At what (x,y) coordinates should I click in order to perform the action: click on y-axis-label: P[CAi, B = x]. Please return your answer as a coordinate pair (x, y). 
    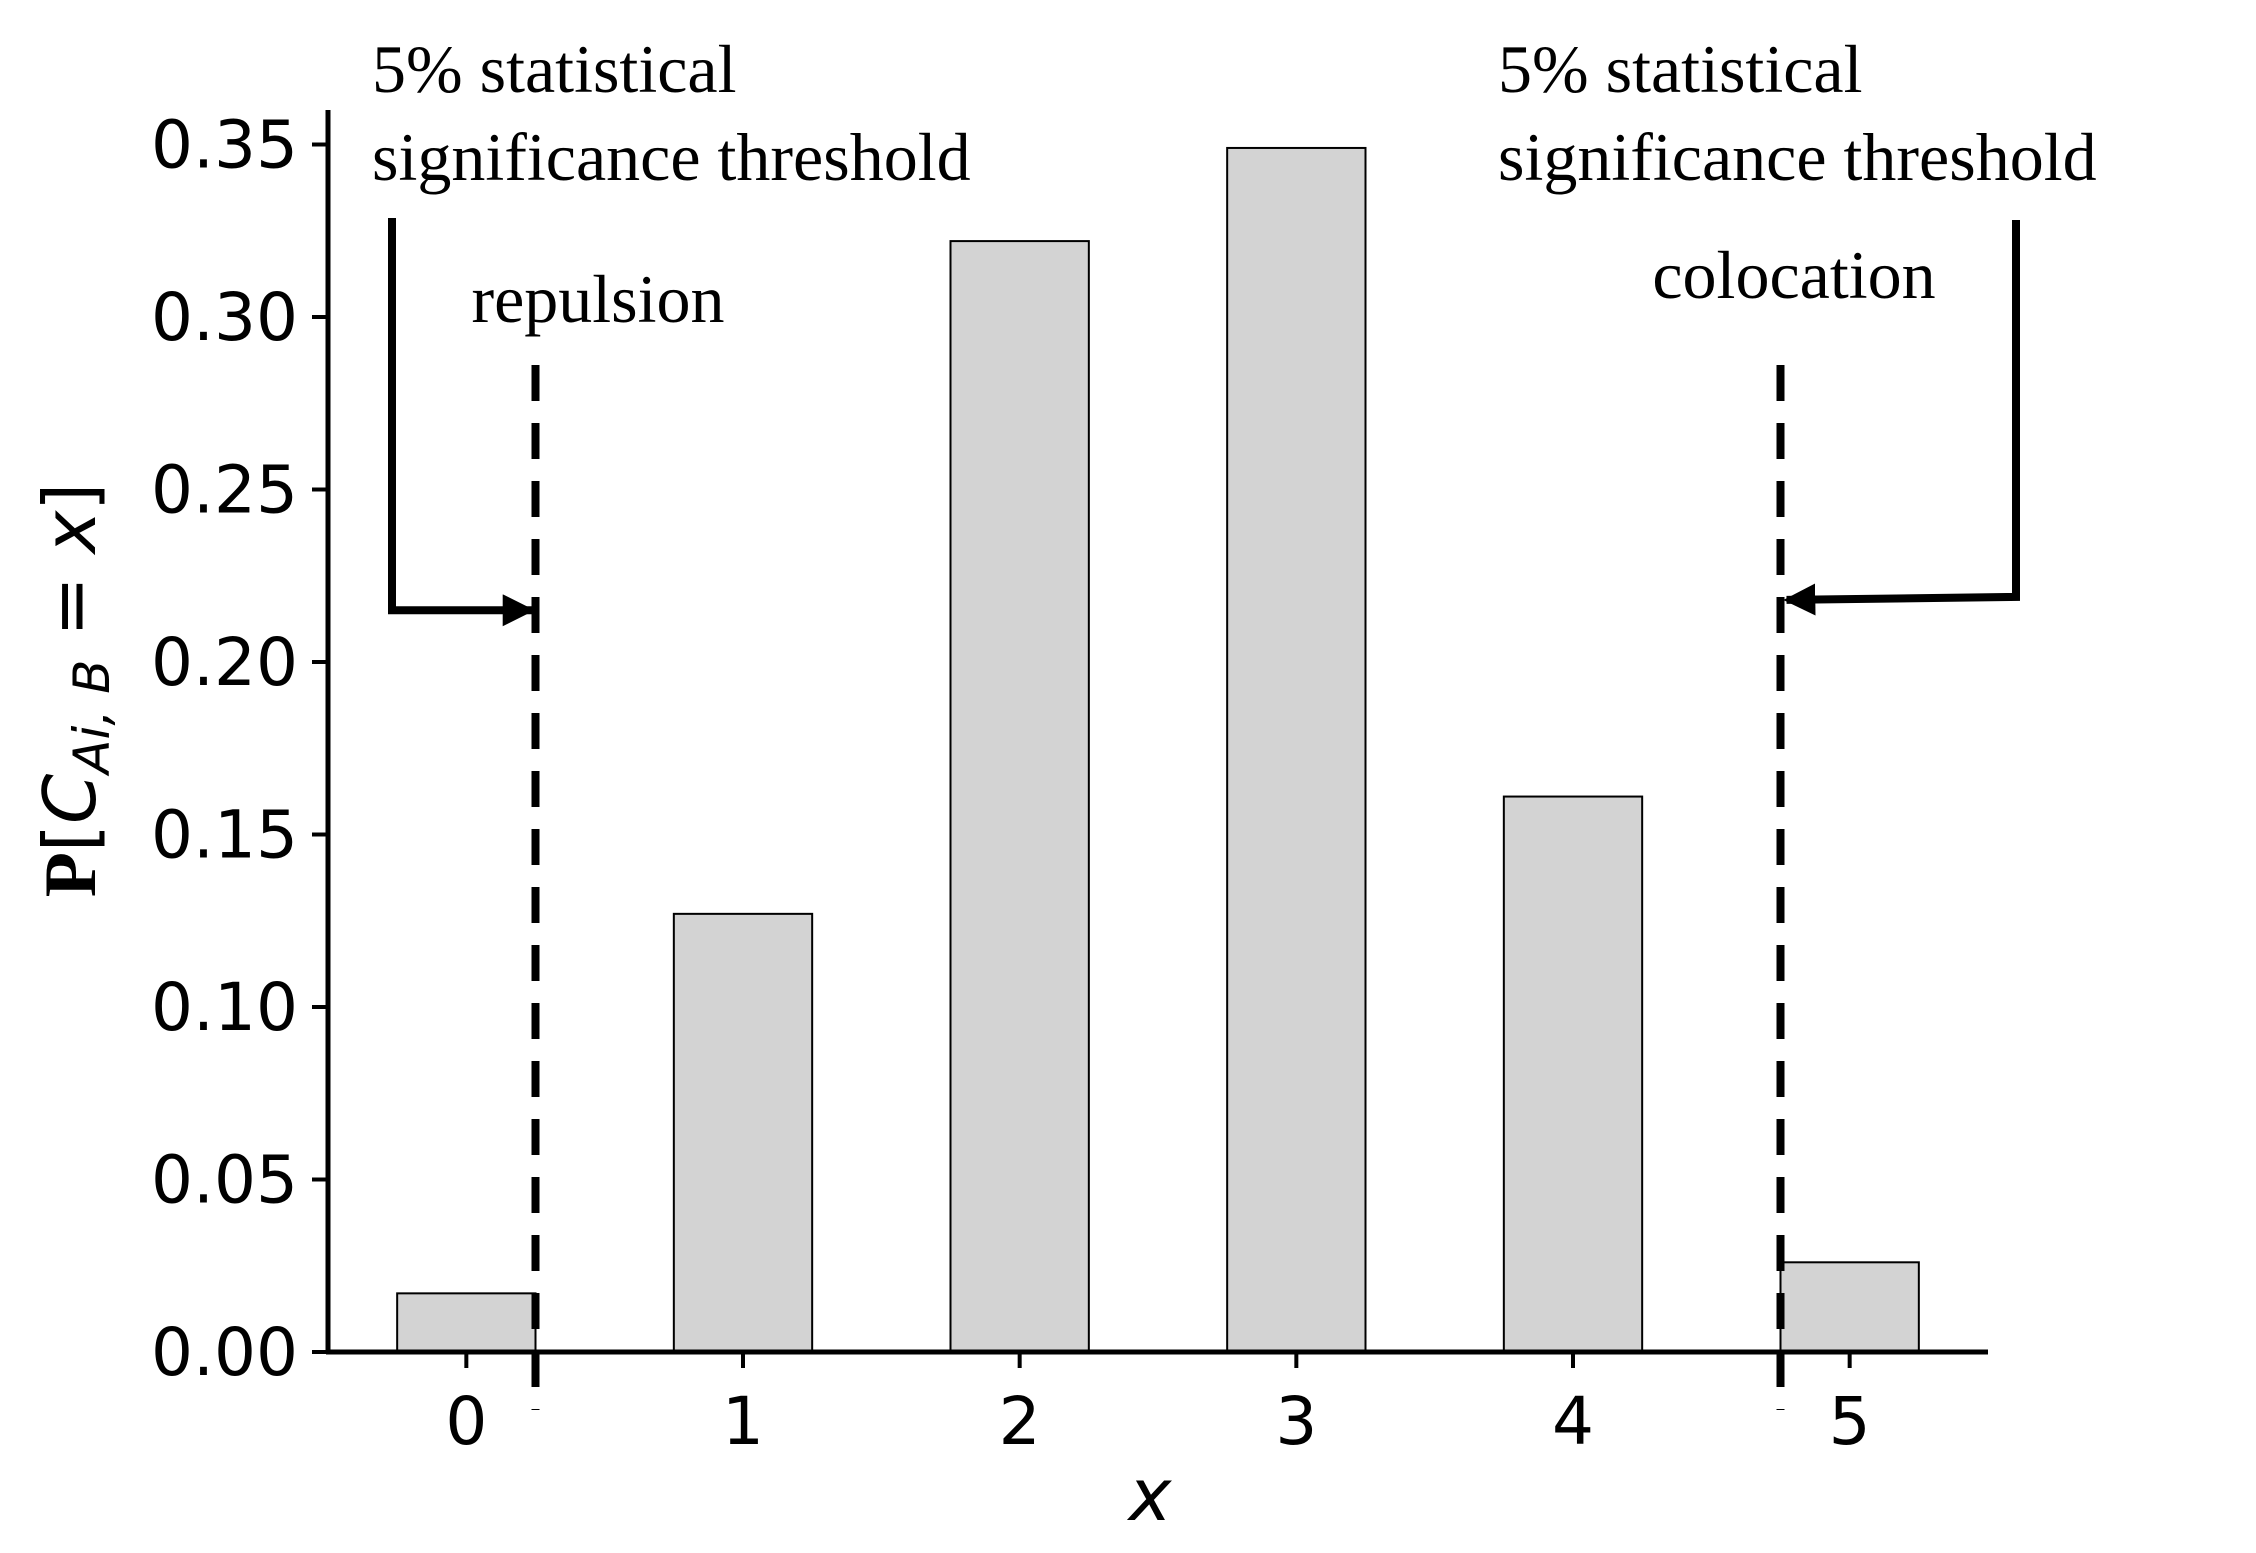
    Looking at the image, I should click on (74, 690).